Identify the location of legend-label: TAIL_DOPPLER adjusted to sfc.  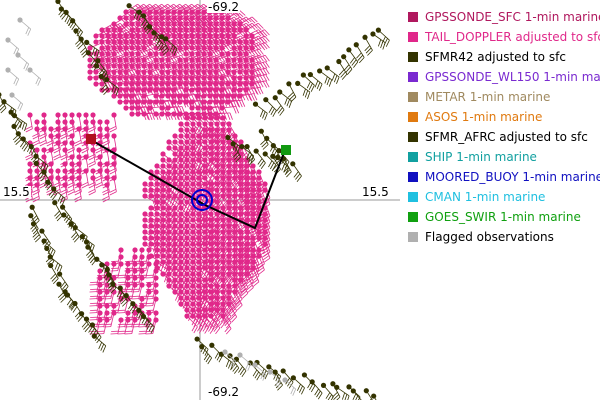
(512, 37).